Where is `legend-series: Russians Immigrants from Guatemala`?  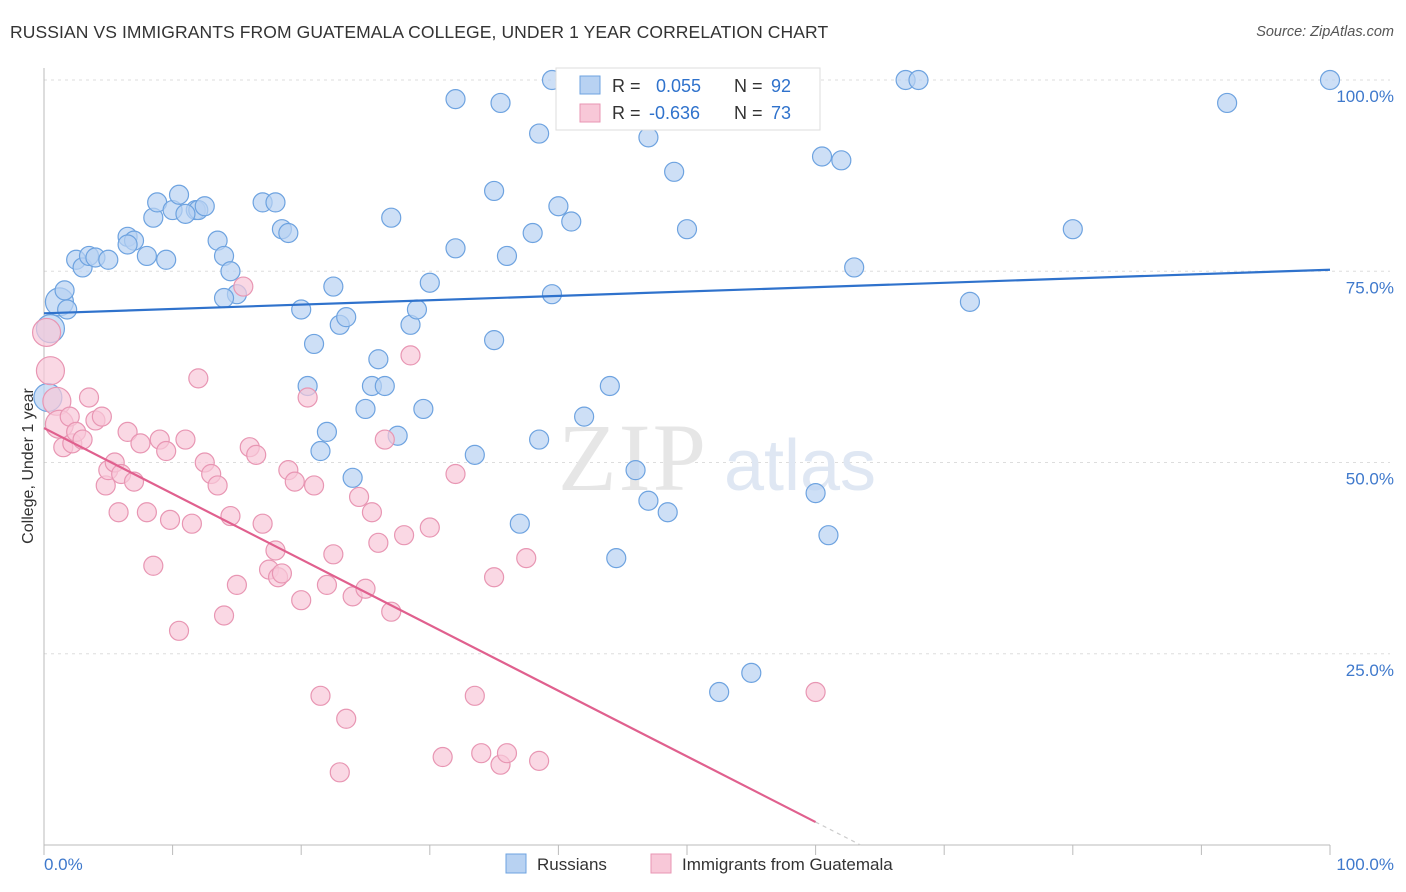 legend-series: Russians Immigrants from Guatemala is located at coordinates (699, 863).